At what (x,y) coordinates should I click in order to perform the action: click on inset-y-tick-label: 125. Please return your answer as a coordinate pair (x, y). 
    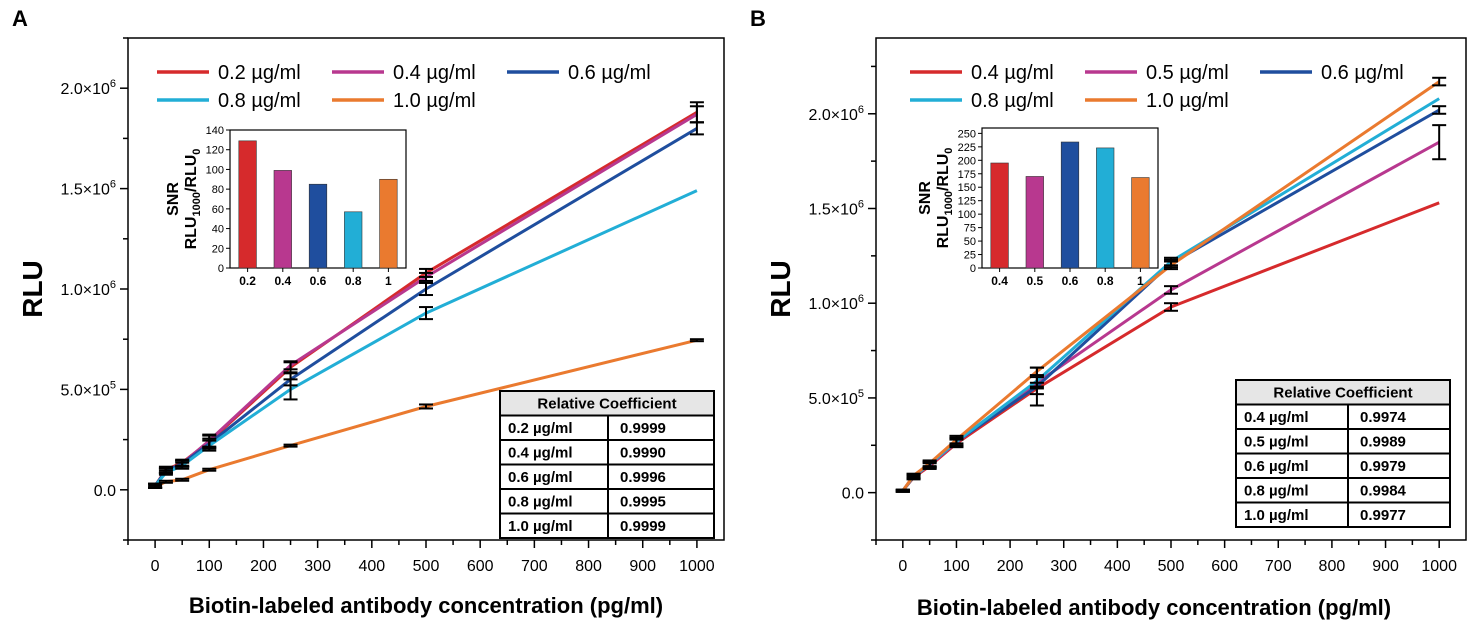
    Looking at the image, I should click on (967, 202).